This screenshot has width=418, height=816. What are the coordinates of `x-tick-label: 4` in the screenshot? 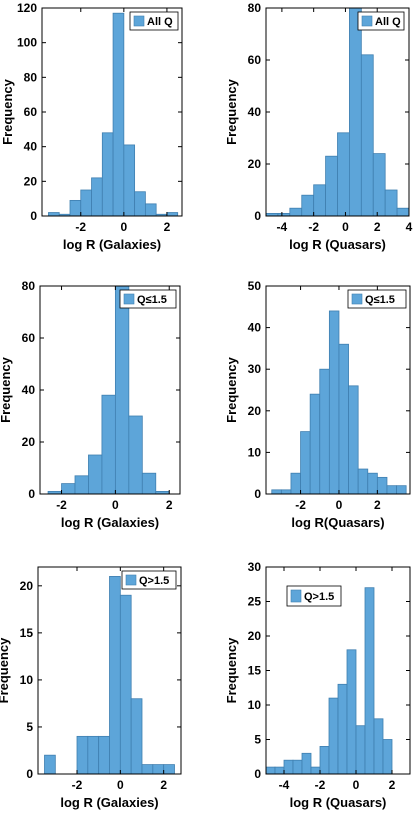 It's located at (409, 227).